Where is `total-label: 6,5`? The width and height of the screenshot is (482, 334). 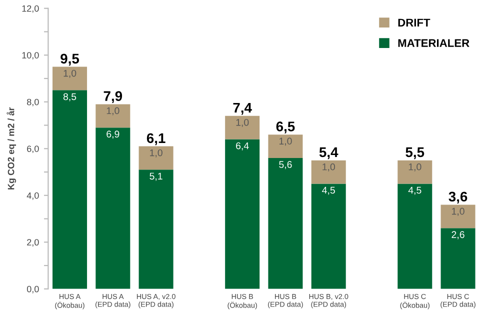 total-label: 6,5 is located at coordinates (285, 128).